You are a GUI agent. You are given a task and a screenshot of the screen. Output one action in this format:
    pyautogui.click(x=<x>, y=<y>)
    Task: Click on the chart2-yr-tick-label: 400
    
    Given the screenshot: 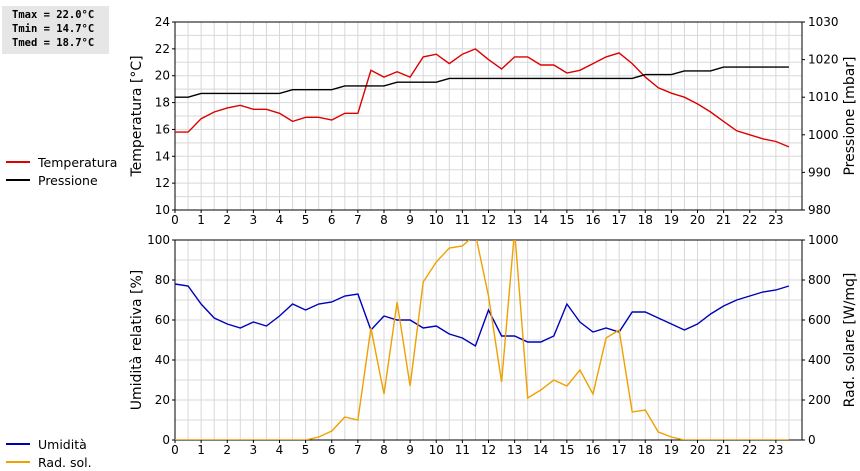 What is the action you would take?
    pyautogui.click(x=819, y=360)
    